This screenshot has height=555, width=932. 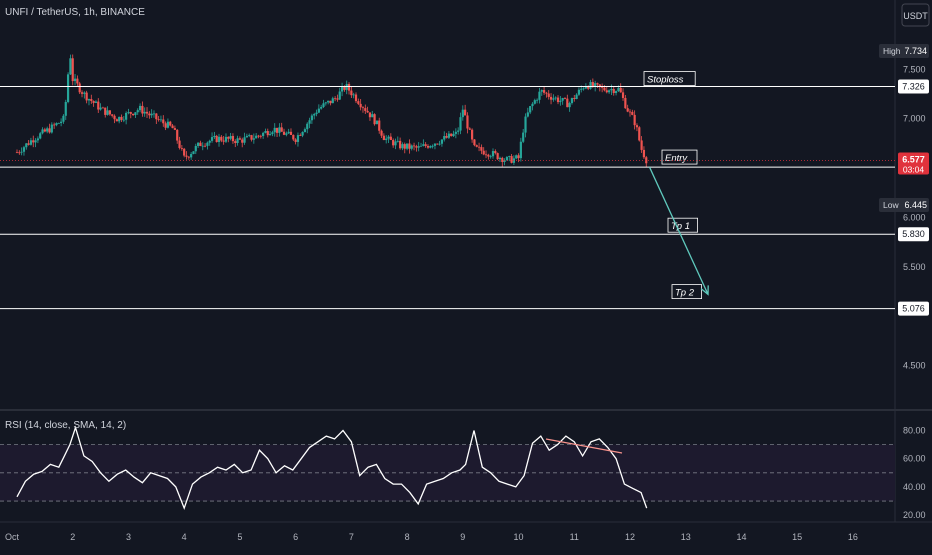 I want to click on price-tick-label: 7.000, so click(x=914, y=119).